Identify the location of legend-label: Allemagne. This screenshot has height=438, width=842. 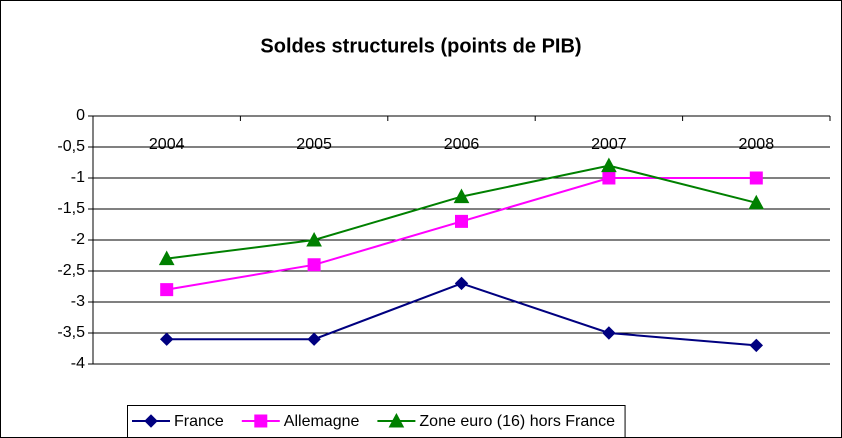
(322, 421).